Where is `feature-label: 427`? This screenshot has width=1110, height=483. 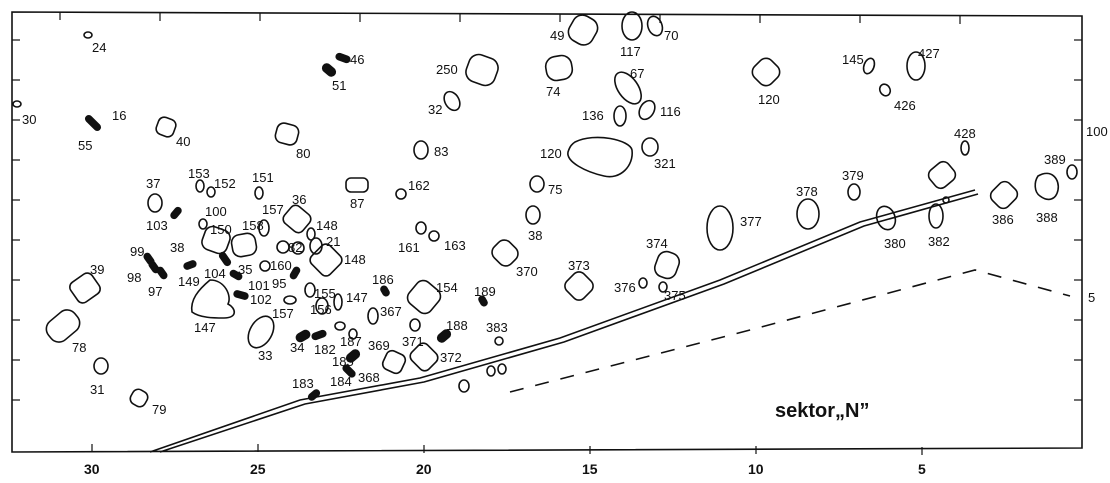
feature-label: 427 is located at coordinates (929, 53).